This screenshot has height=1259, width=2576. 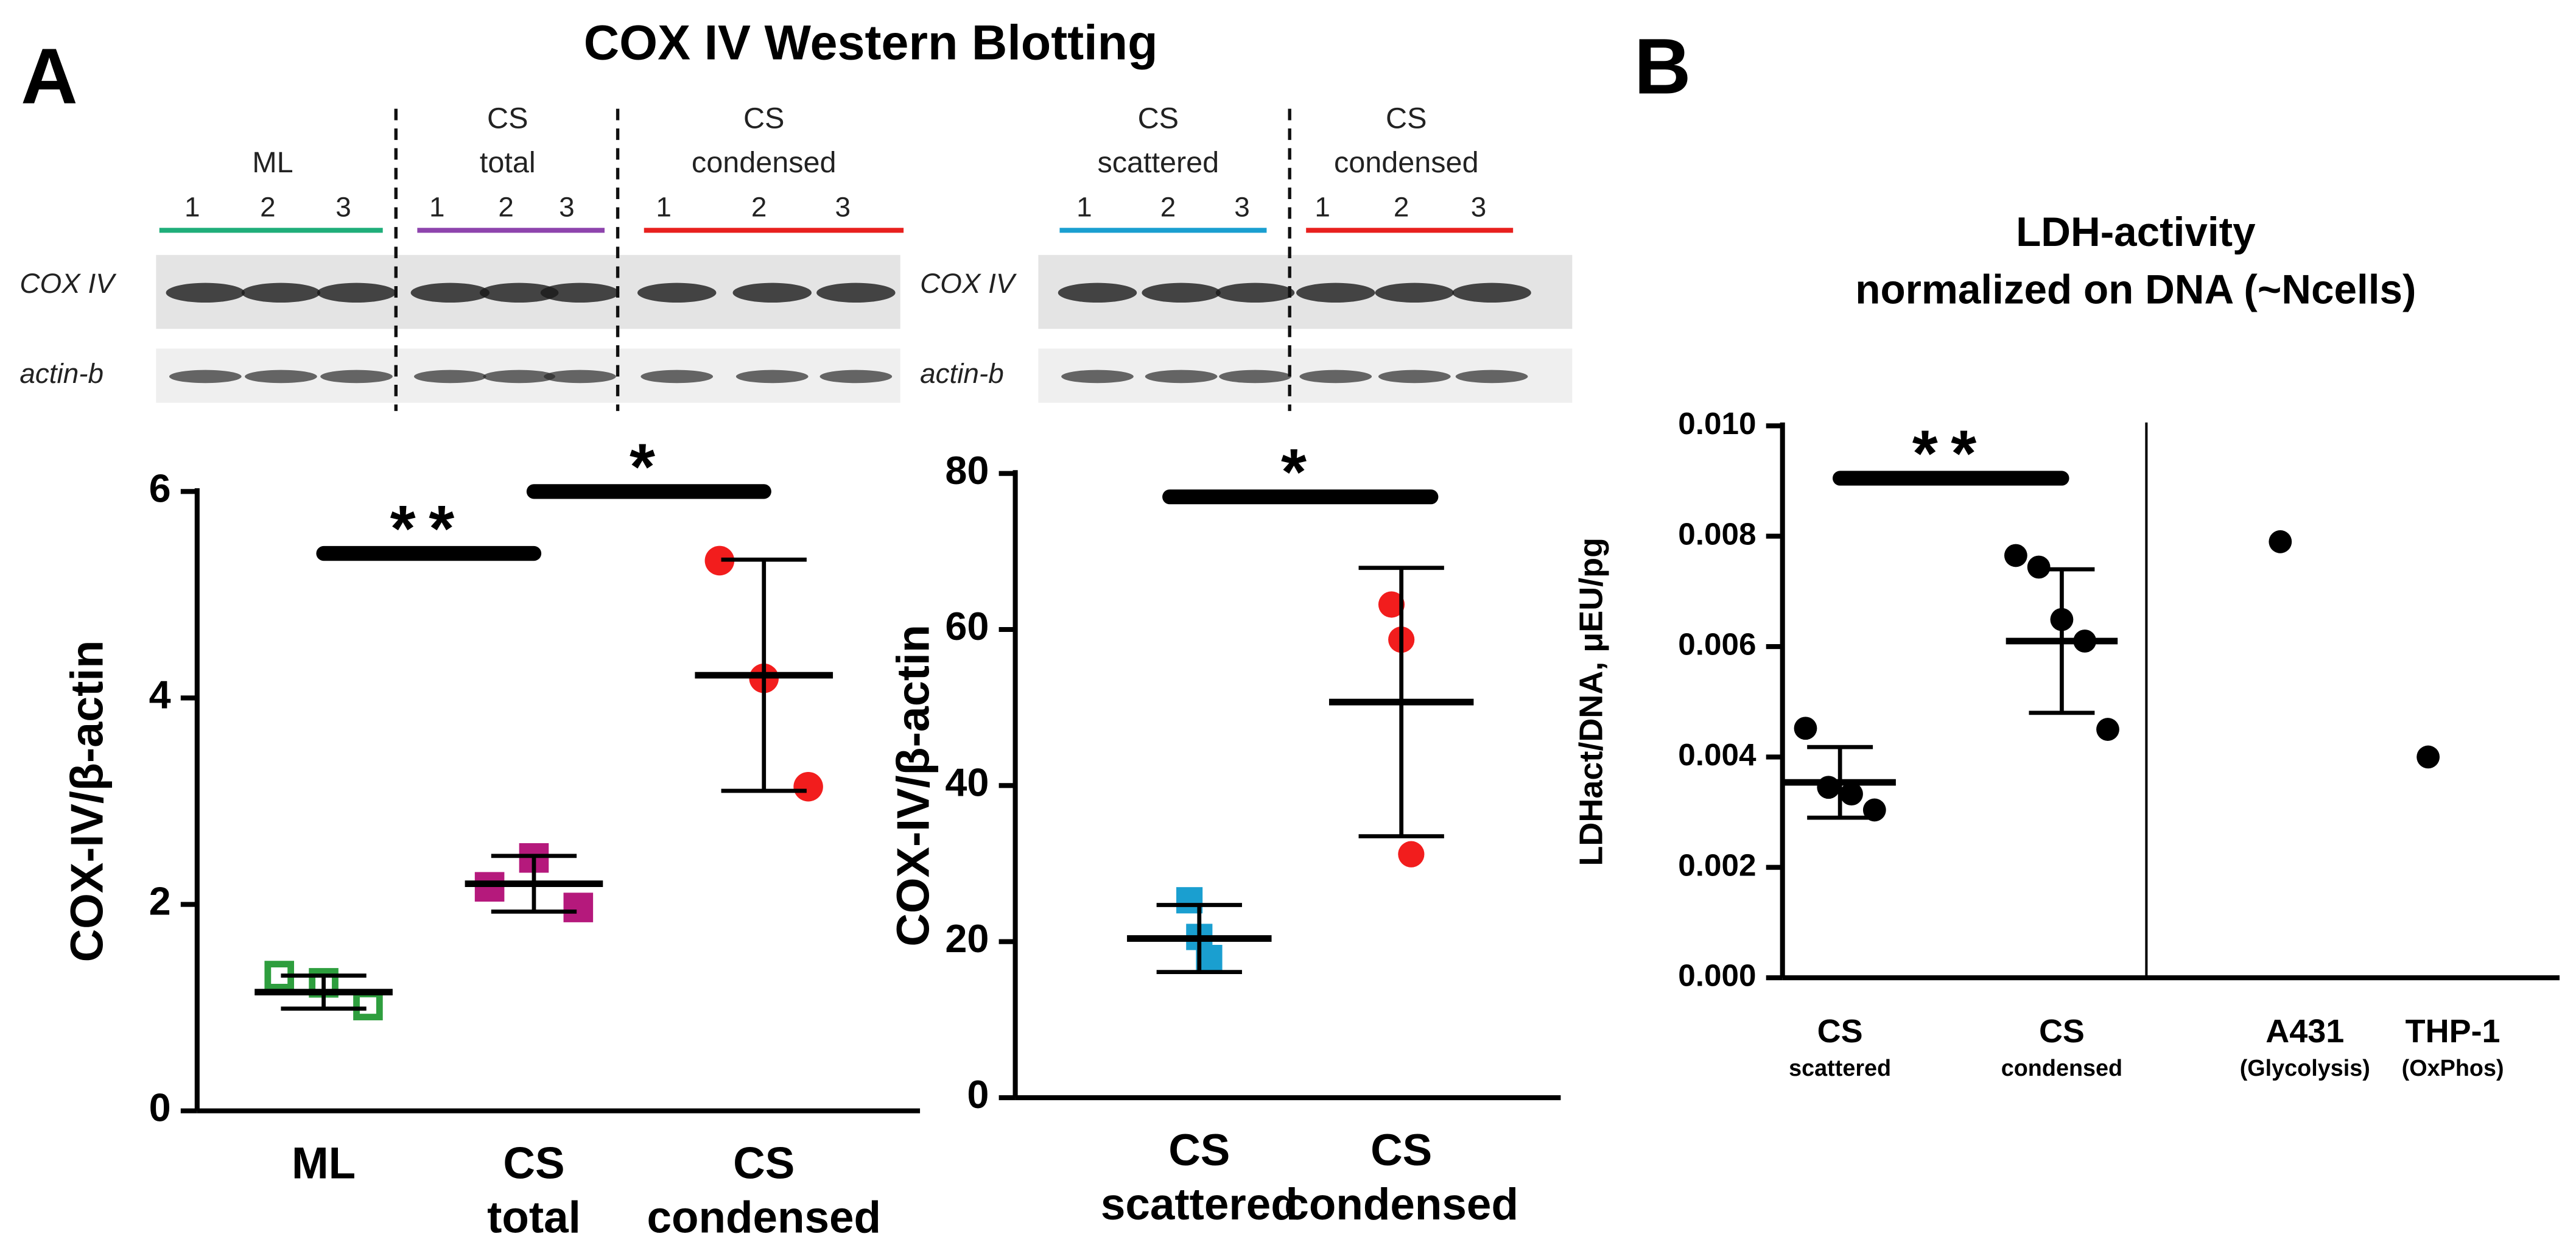 I want to click on x-tick-label: total, so click(x=534, y=1218).